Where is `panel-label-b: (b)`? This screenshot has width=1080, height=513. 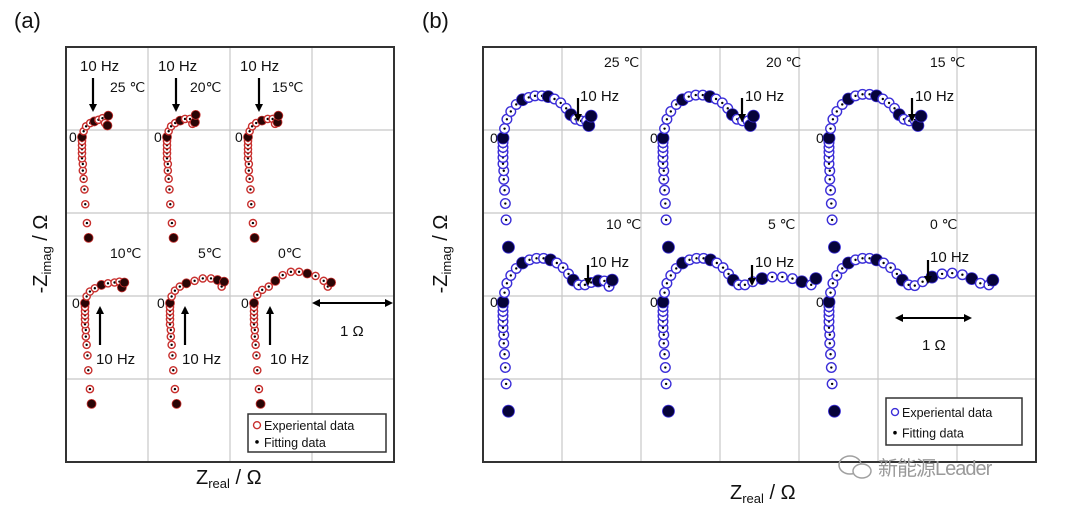
panel-label-b: (b) is located at coordinates (435, 20).